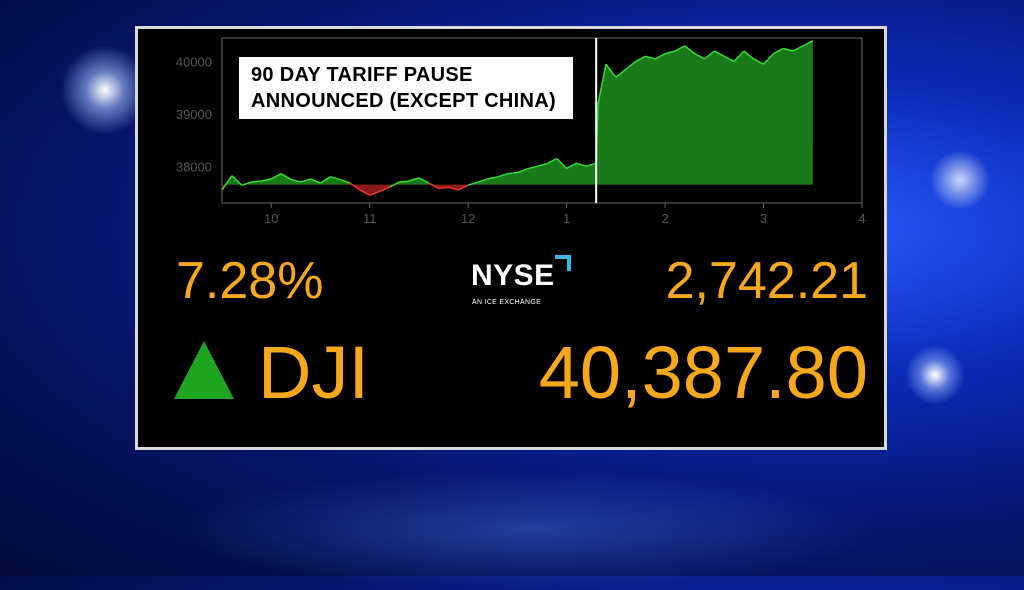 The width and height of the screenshot is (1024, 590). What do you see at coordinates (370, 218) in the screenshot?
I see `x-tick-label: 11` at bounding box center [370, 218].